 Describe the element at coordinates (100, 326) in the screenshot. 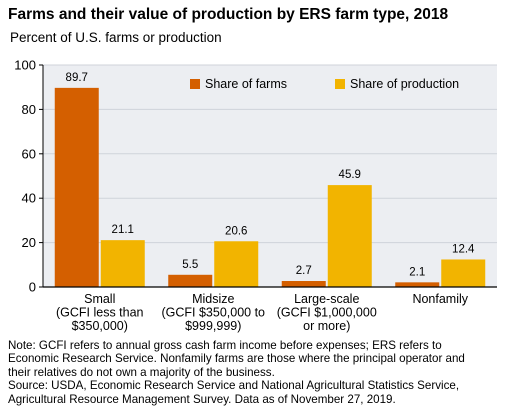

I see `x-tick-label: $350,000)` at that location.